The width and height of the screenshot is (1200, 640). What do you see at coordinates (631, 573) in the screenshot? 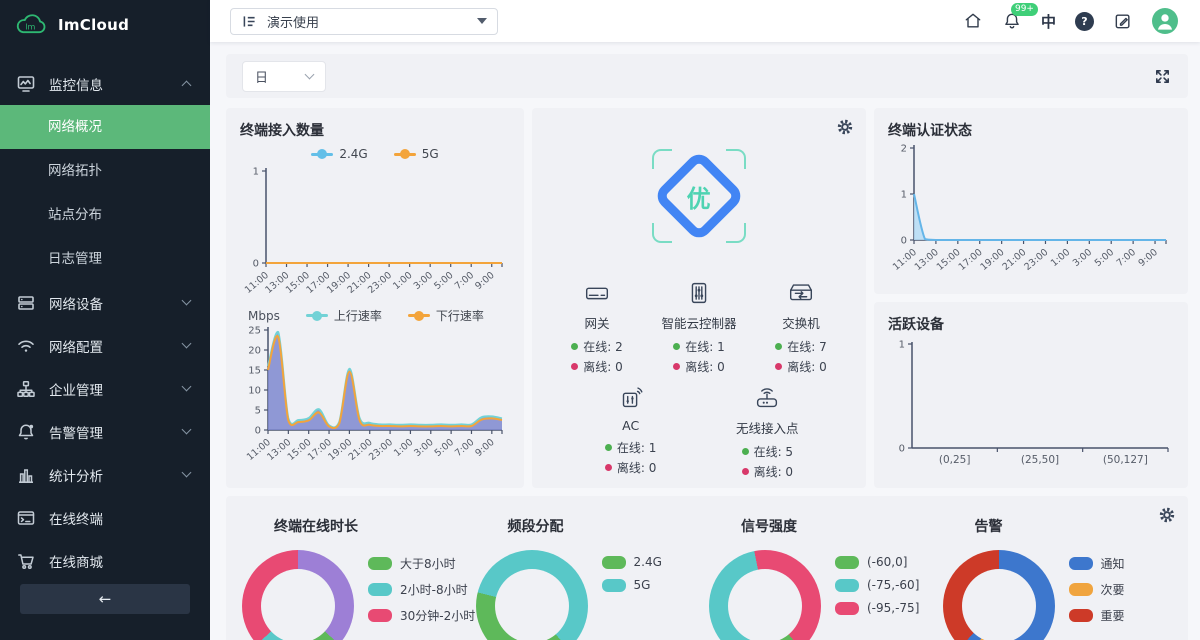
I see `donut-legend: 2.4G 5G` at bounding box center [631, 573].